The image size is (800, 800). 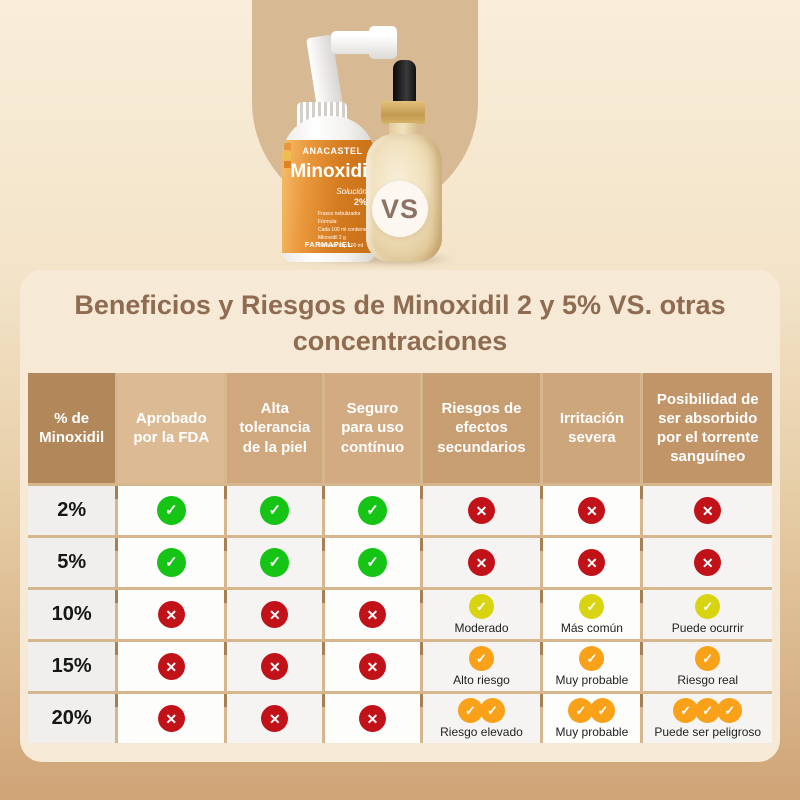 What do you see at coordinates (72, 666) in the screenshot?
I see `row-header: 15%` at bounding box center [72, 666].